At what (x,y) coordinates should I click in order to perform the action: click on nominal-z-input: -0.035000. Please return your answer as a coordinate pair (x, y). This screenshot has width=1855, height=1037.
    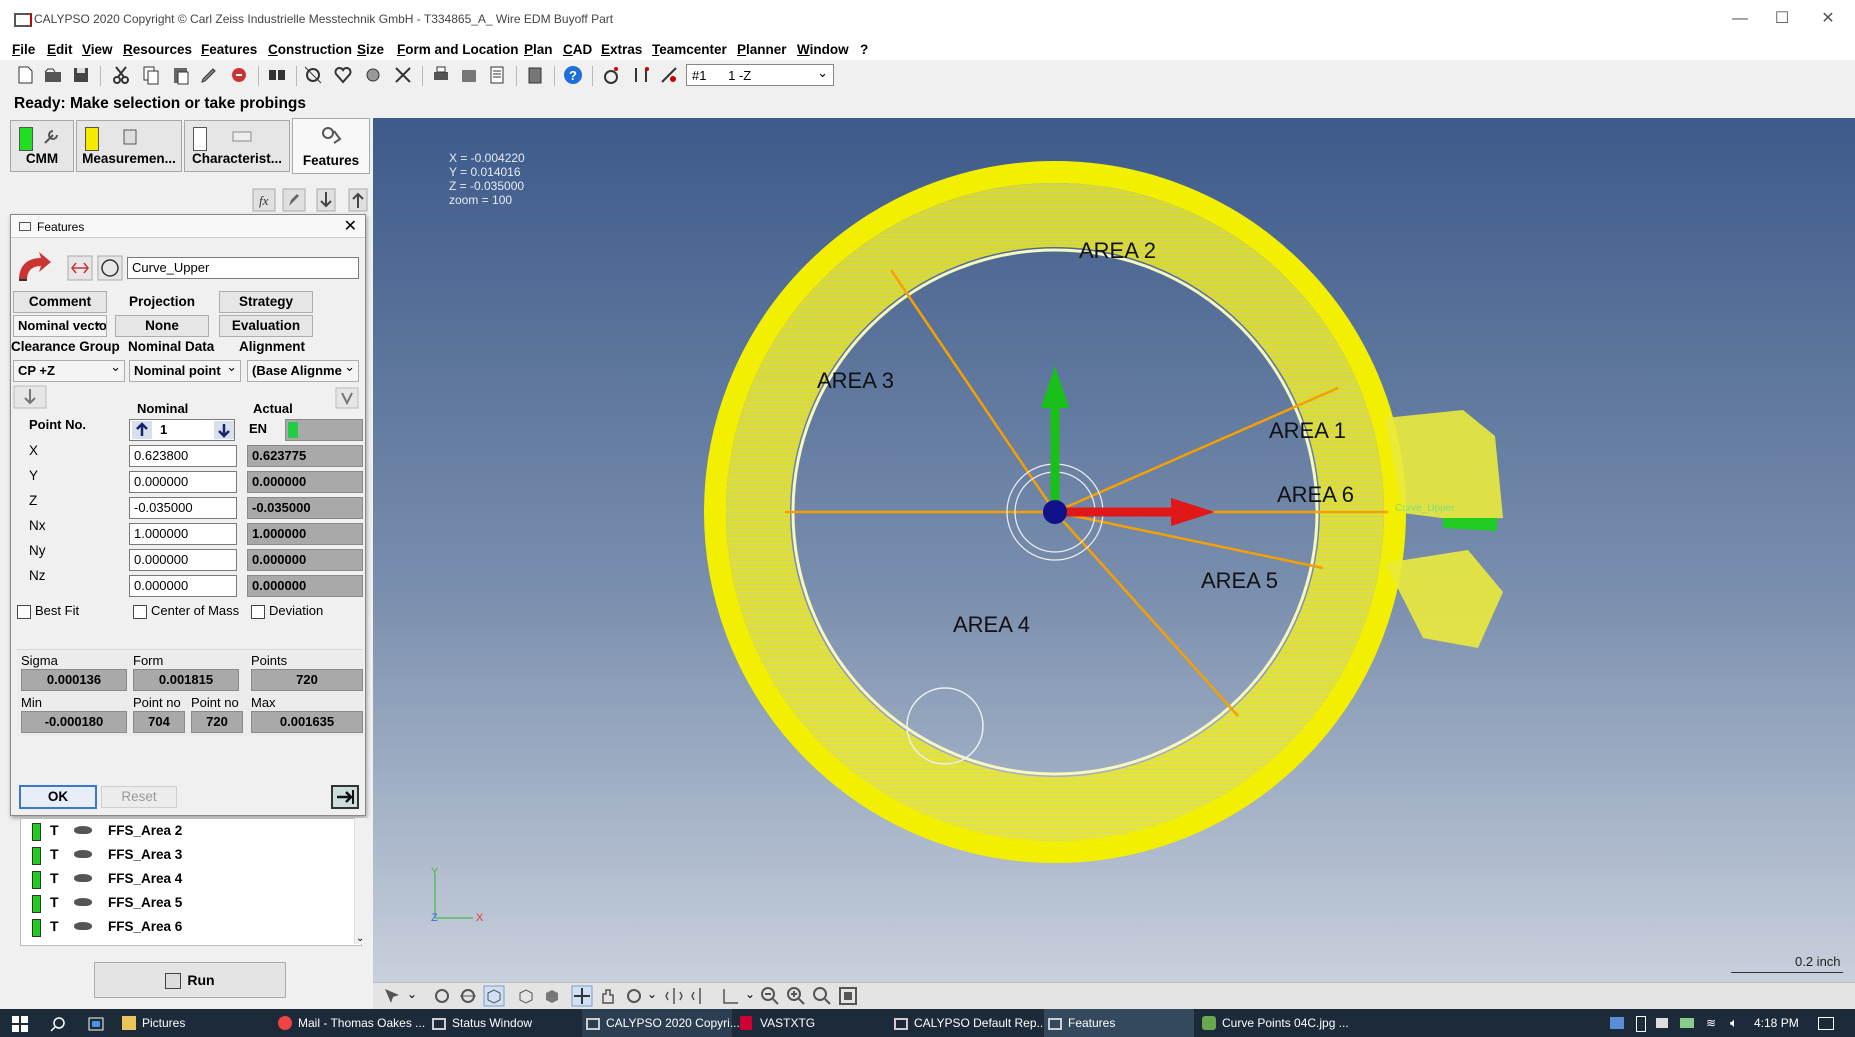
    Looking at the image, I should click on (183, 508).